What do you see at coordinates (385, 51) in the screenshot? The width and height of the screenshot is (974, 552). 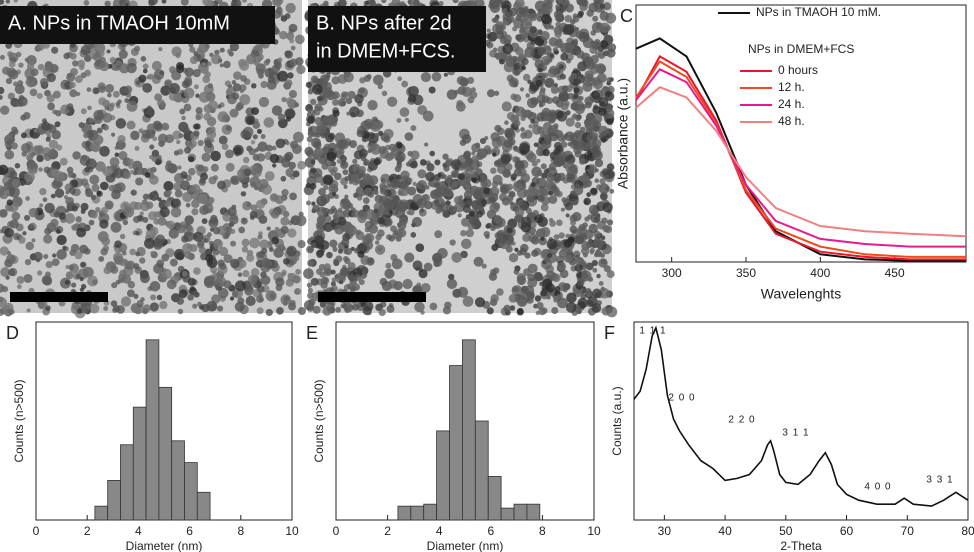 I see `panel-label: in DMEM+FCS.` at bounding box center [385, 51].